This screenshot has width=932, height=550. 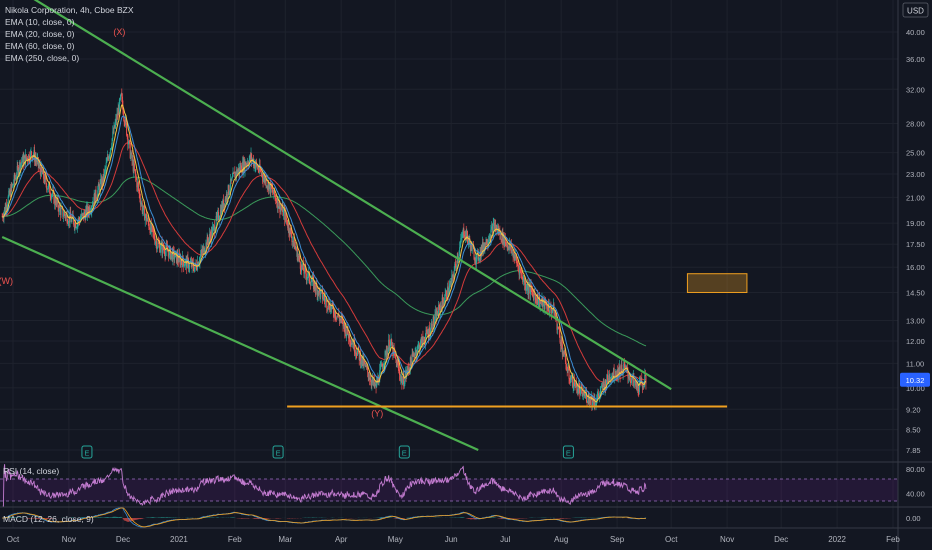 I want to click on currency-badge: USD, so click(x=915, y=10).